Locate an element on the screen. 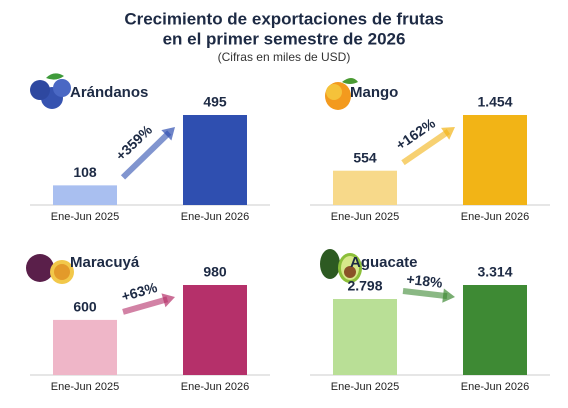  value-label: 554 is located at coordinates (365, 157).